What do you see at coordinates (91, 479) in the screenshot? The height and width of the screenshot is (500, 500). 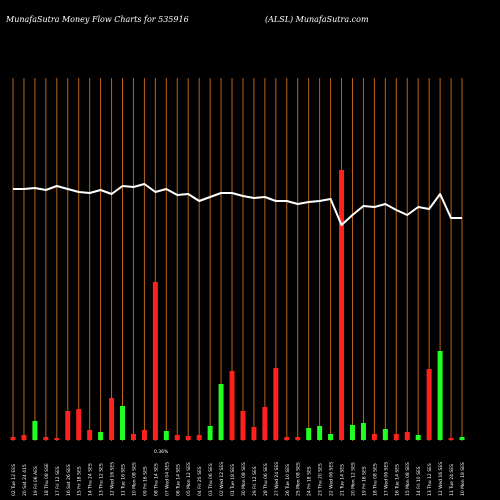 I see `x-tick-label: 14 Thu 24 SES` at bounding box center [91, 479].